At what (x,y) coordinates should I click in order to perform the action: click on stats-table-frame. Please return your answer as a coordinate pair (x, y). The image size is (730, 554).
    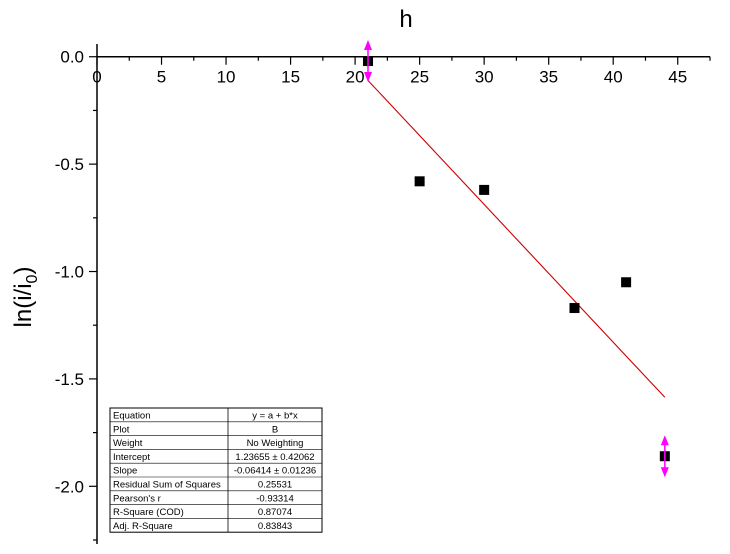
    Looking at the image, I should click on (216, 470).